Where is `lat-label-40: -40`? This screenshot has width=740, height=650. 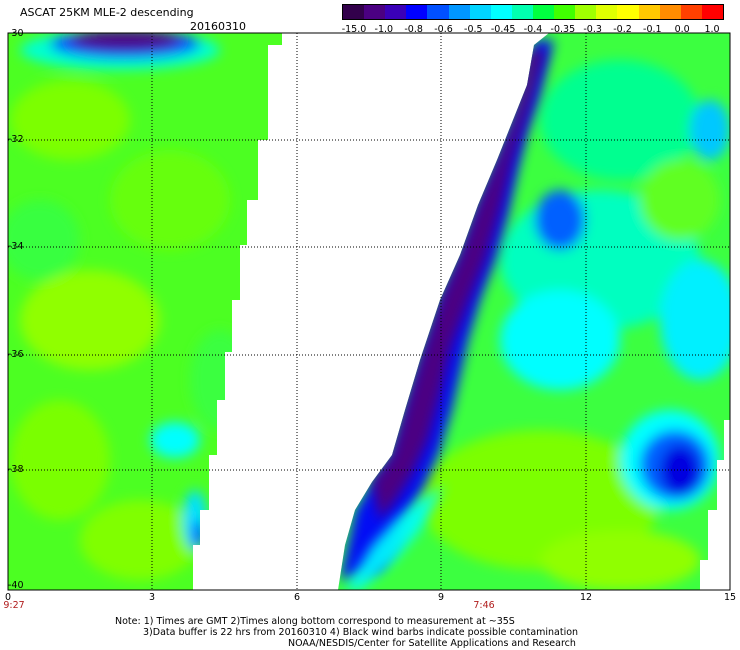 lat-label-40: -40 is located at coordinates (16, 585).